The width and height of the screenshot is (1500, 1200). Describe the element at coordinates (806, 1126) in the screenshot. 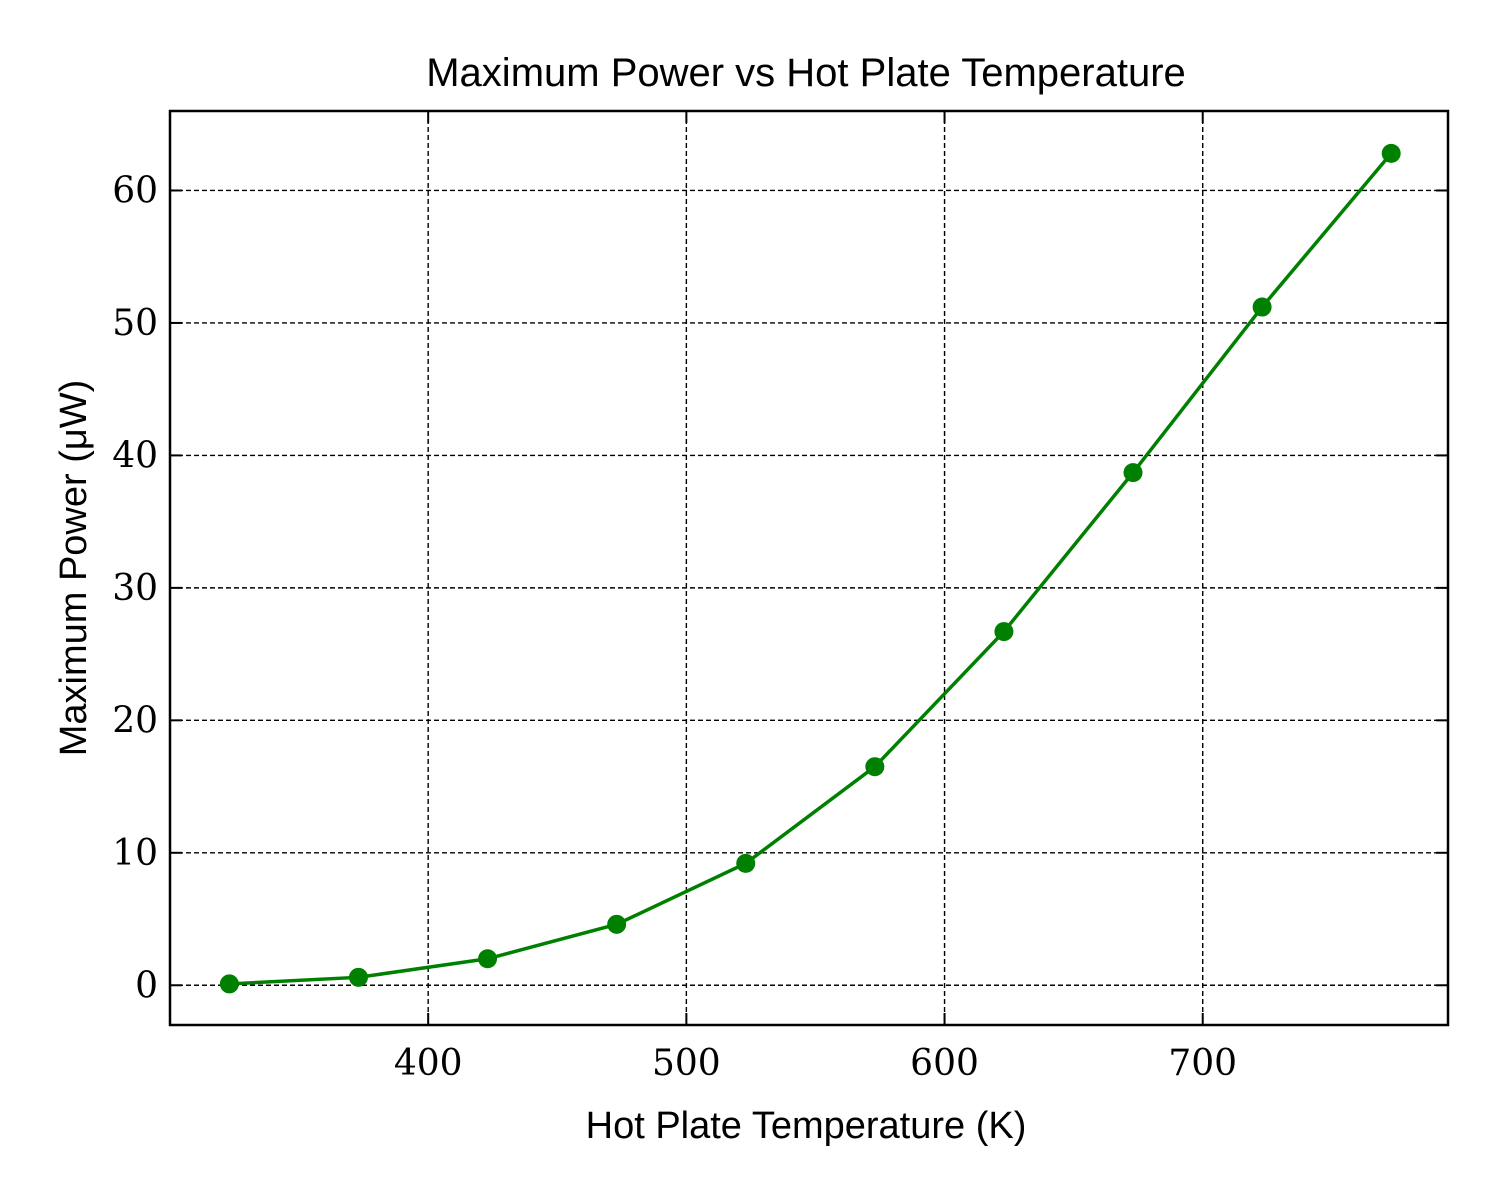

I see `x-axis-label: Hot Plate Temperature (K)` at that location.